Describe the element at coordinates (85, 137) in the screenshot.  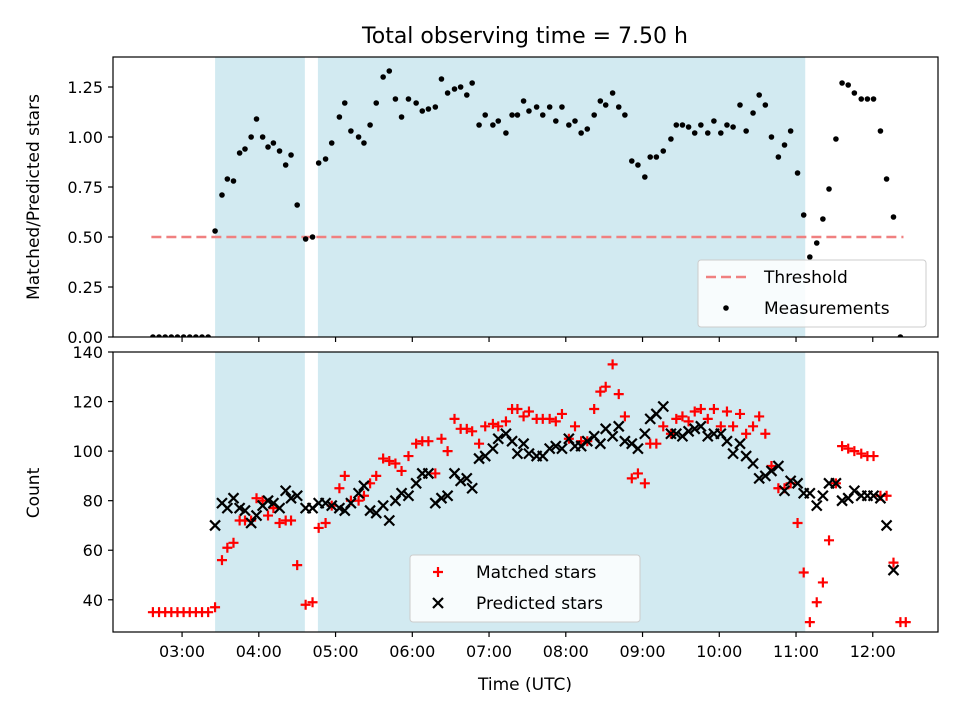
I see `top-y-tick-label: 1.00` at that location.